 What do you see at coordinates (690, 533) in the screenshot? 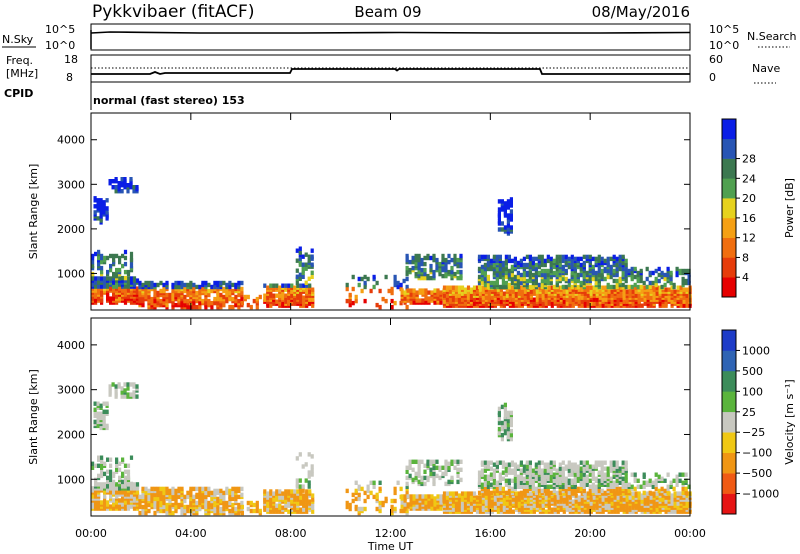
I see `x-tick-label: 00:00` at bounding box center [690, 533].